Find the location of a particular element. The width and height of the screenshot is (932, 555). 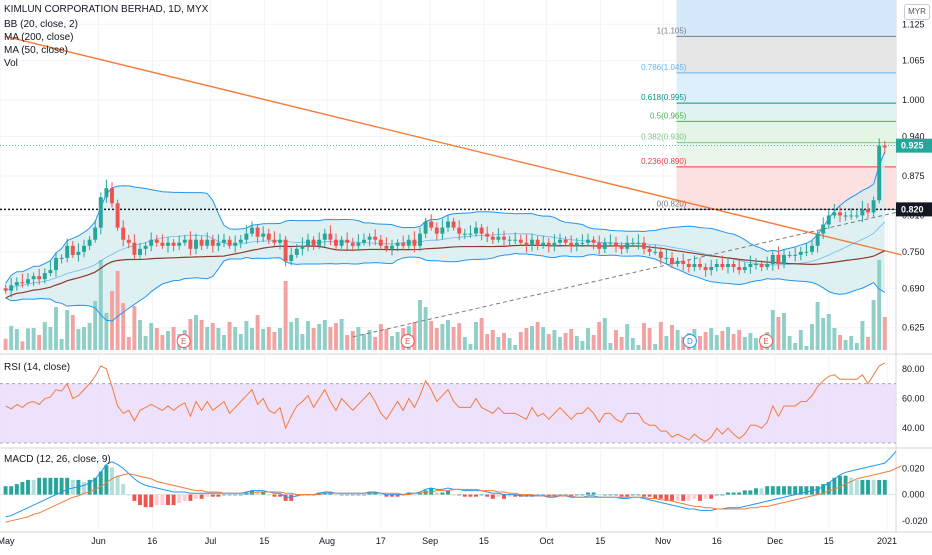

y-tick-label: 0.625 is located at coordinates (913, 328).